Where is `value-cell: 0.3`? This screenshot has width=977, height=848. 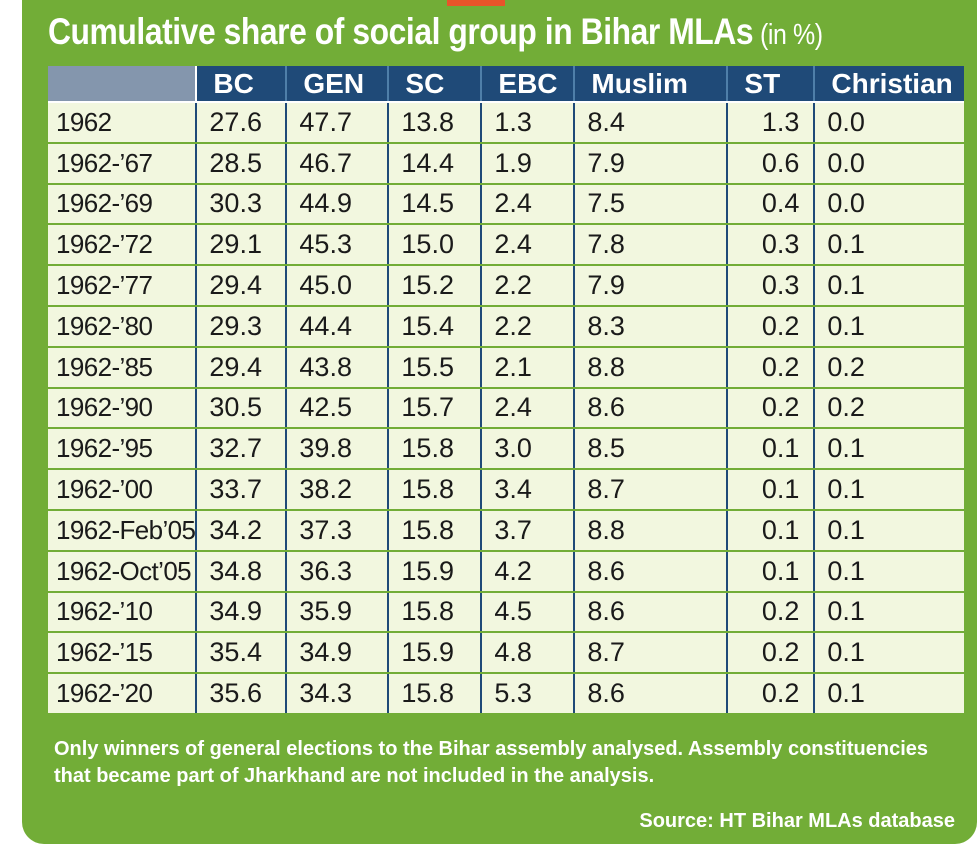
value-cell: 0.3 is located at coordinates (771, 286).